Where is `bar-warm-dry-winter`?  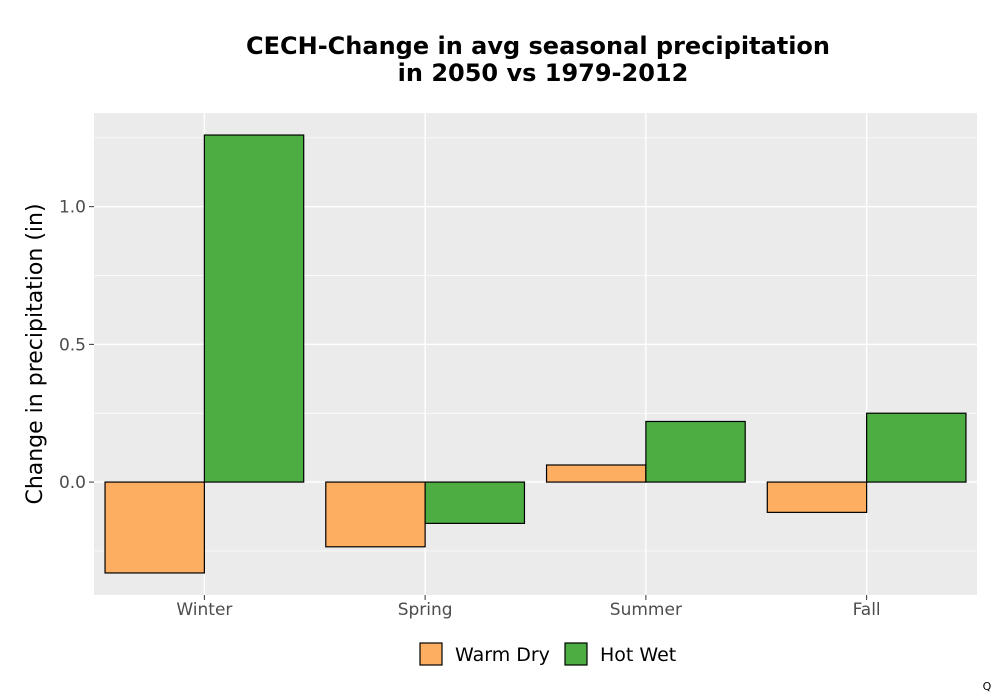
bar-warm-dry-winter is located at coordinates (154, 527).